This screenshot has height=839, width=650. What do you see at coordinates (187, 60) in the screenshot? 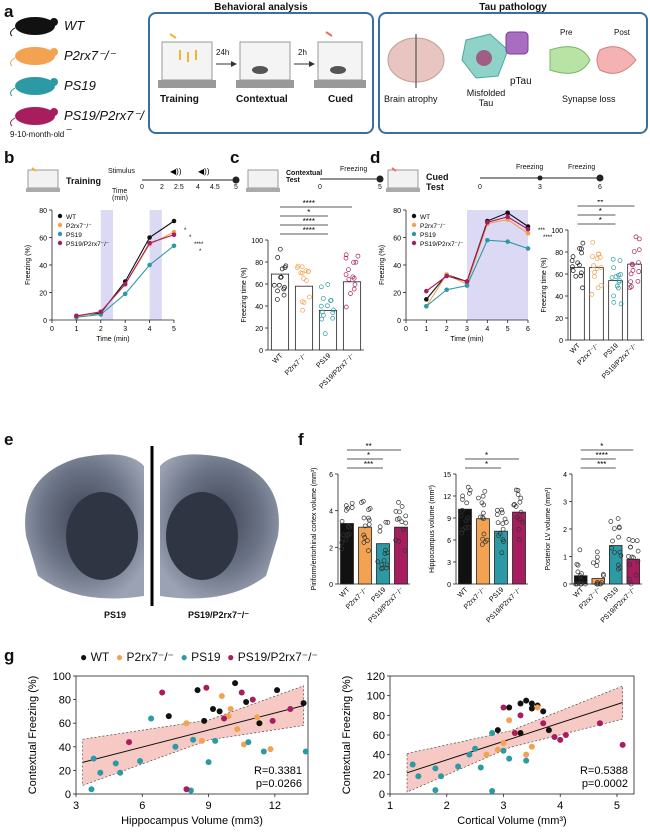
I see `training-cage-icon` at bounding box center [187, 60].